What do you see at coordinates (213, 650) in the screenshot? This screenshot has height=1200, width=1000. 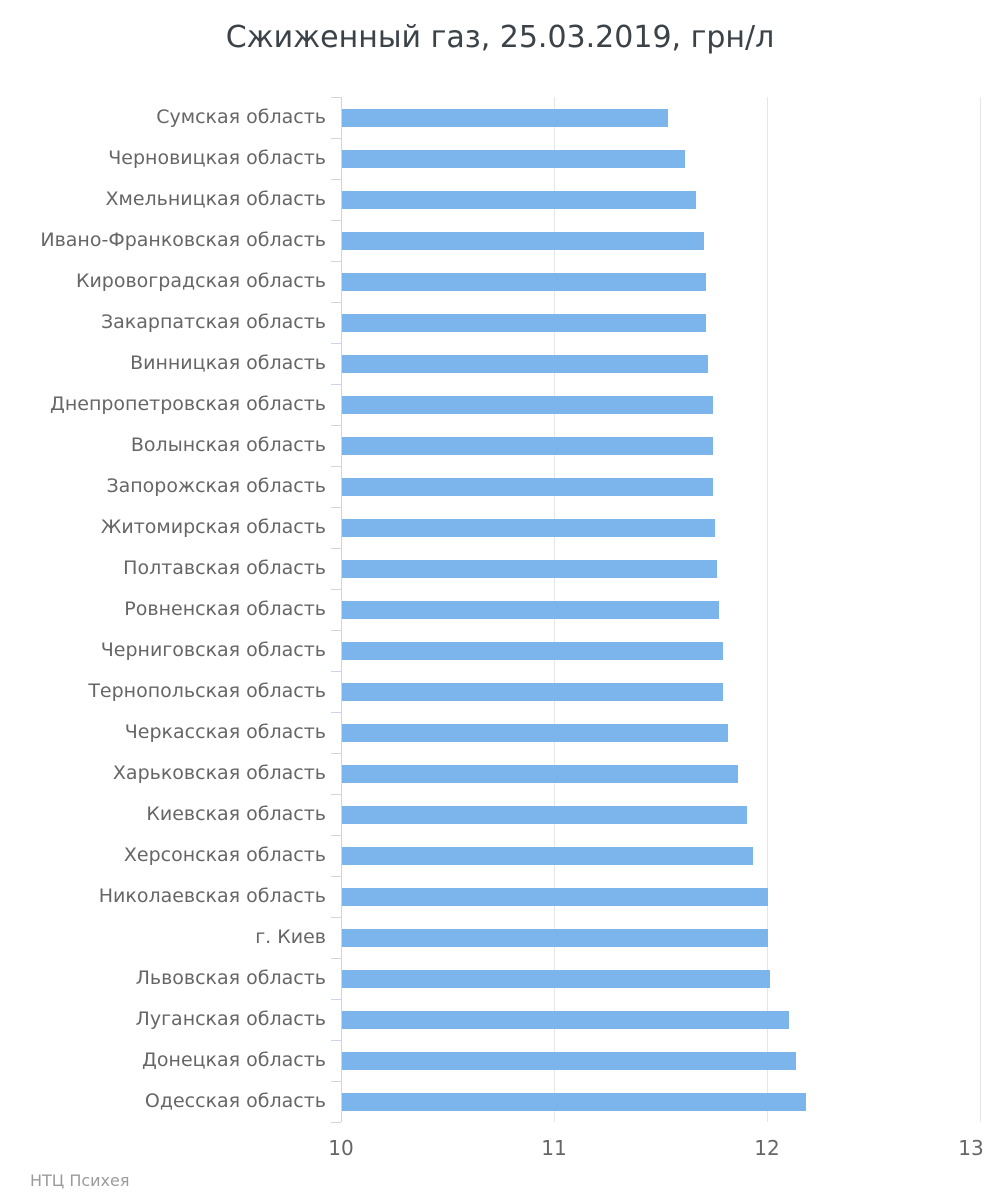 I see `category-label: Черниговская область` at bounding box center [213, 650].